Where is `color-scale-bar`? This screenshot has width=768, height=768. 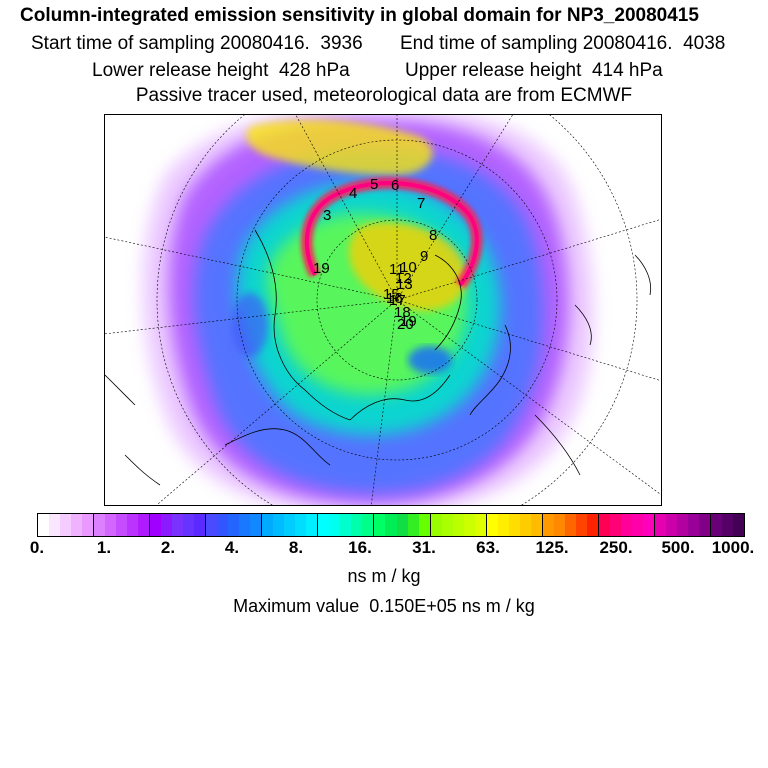 color-scale-bar is located at coordinates (391, 525).